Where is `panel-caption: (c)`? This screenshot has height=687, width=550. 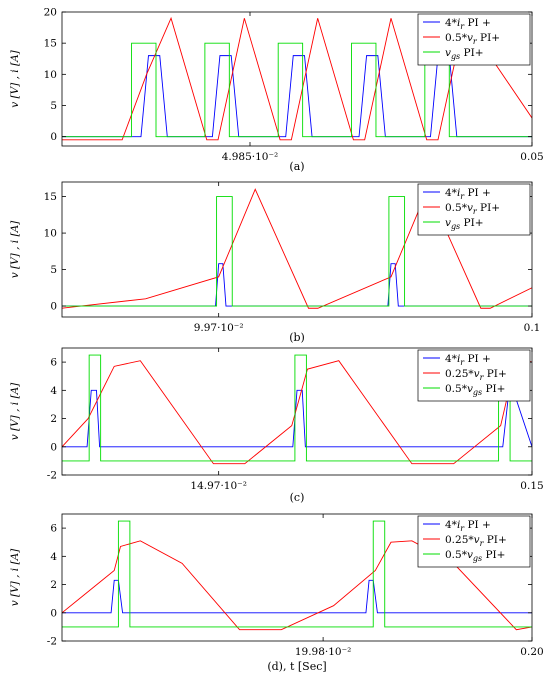 panel-caption: (c) is located at coordinates (297, 497).